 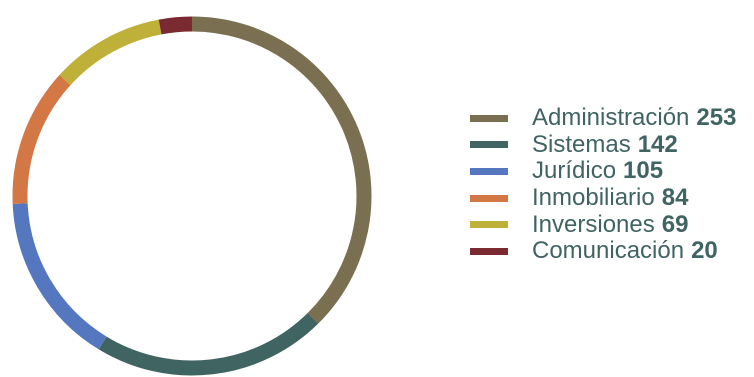 What do you see at coordinates (704, 251) in the screenshot?
I see `legend-value-comunicacion: 20` at bounding box center [704, 251].